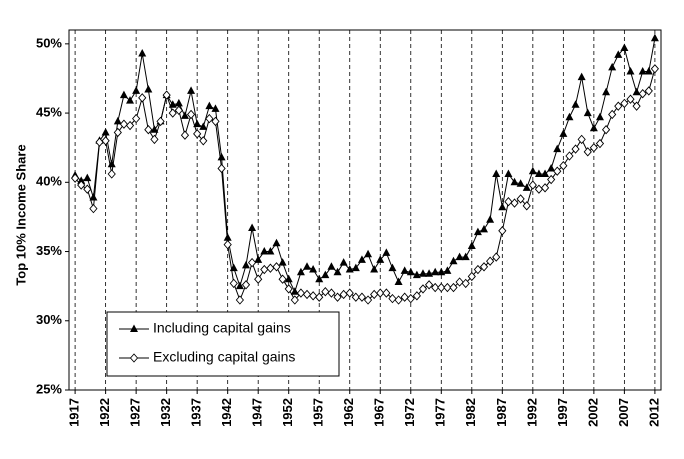 This screenshot has height=459, width=684. I want to click on x-tick-label: 1957, so click(318, 412).